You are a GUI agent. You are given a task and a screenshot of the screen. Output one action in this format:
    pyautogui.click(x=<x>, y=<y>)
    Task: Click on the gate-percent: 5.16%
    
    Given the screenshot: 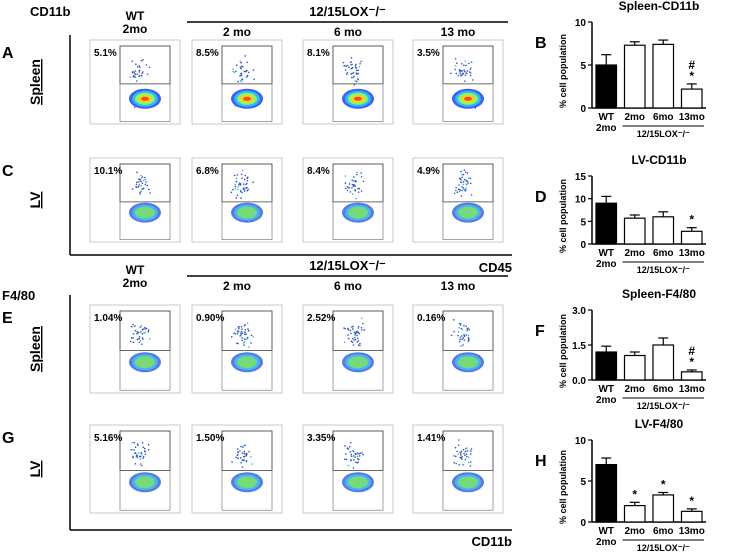 What is the action you would take?
    pyautogui.click(x=108, y=438)
    